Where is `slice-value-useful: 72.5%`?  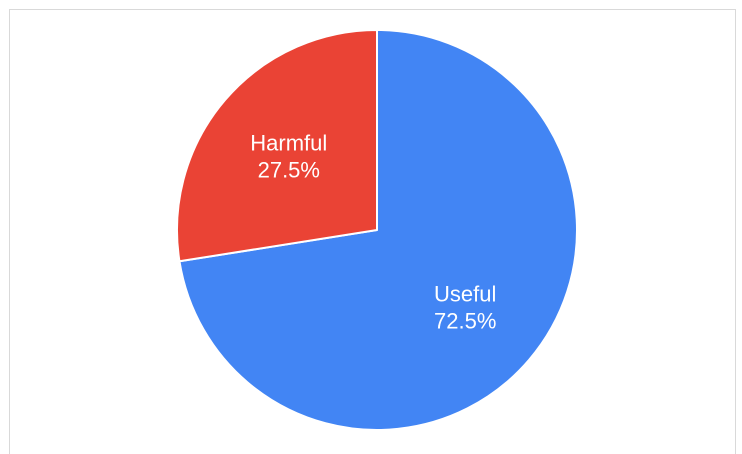
slice-value-useful: 72.5% is located at coordinates (465, 320).